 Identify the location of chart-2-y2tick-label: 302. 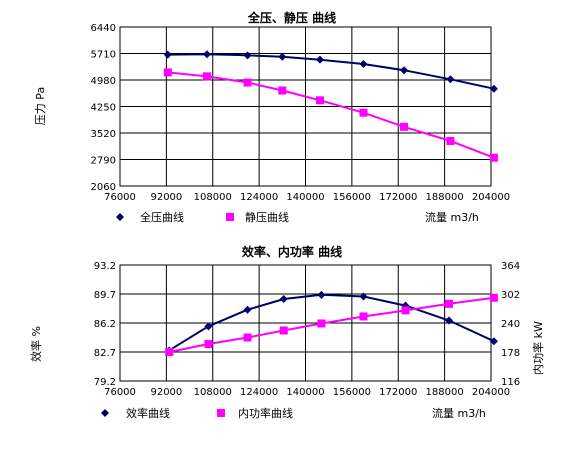
(510, 295).